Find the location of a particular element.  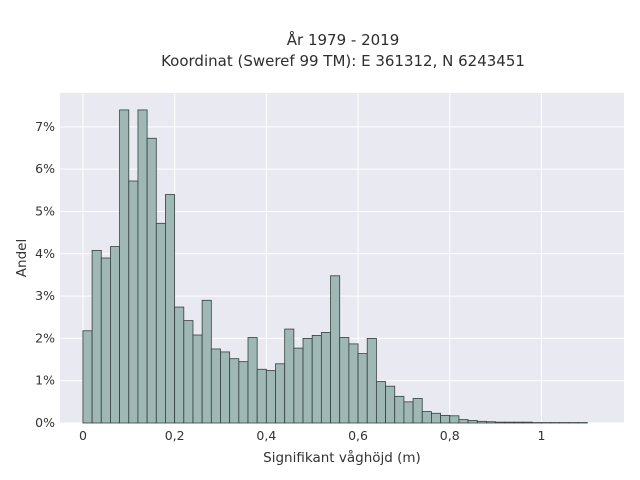

x-tick-label: 0,8 is located at coordinates (450, 435).